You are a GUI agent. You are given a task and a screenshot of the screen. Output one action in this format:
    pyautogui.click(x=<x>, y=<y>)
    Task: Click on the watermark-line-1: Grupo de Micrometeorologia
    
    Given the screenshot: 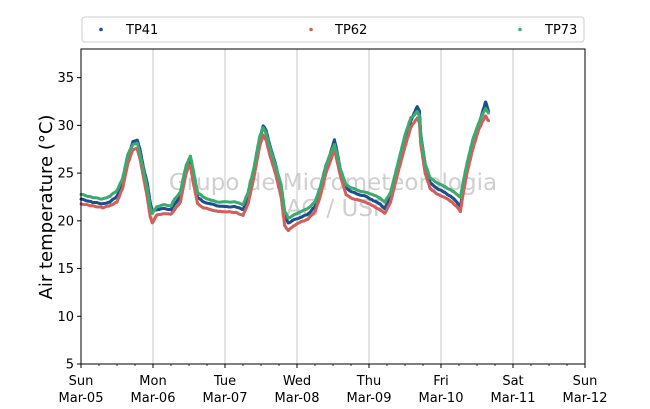 What is the action you would take?
    pyautogui.click(x=333, y=183)
    